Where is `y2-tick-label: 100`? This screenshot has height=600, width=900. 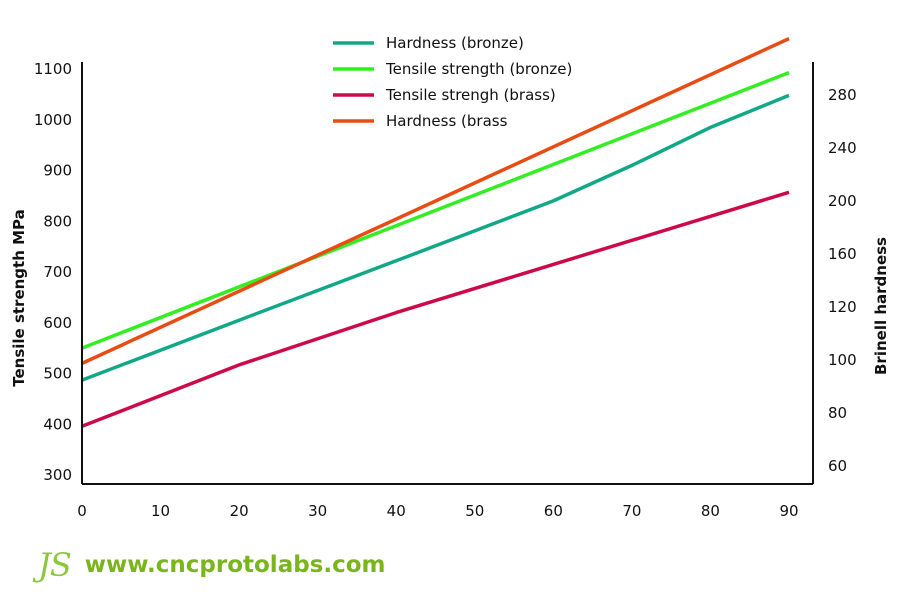
y2-tick-label: 100 is located at coordinates (842, 360).